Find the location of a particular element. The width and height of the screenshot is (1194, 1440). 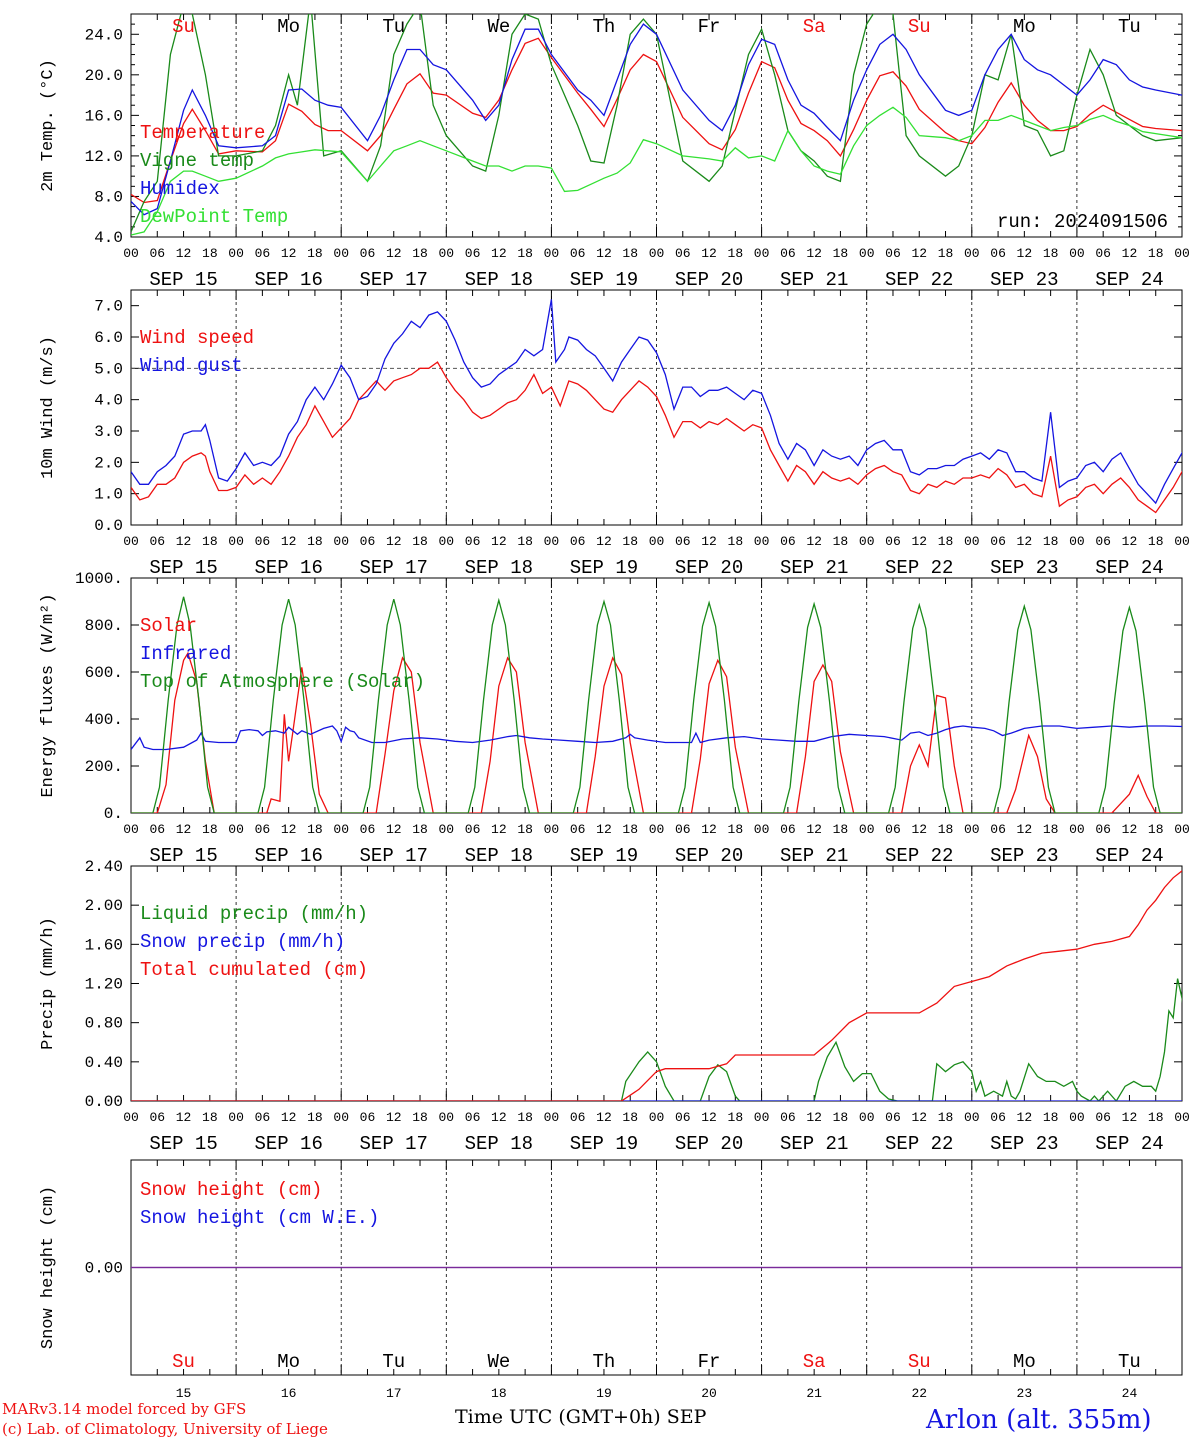

y-axis-title: Snow height (cm) is located at coordinates (48, 1267).